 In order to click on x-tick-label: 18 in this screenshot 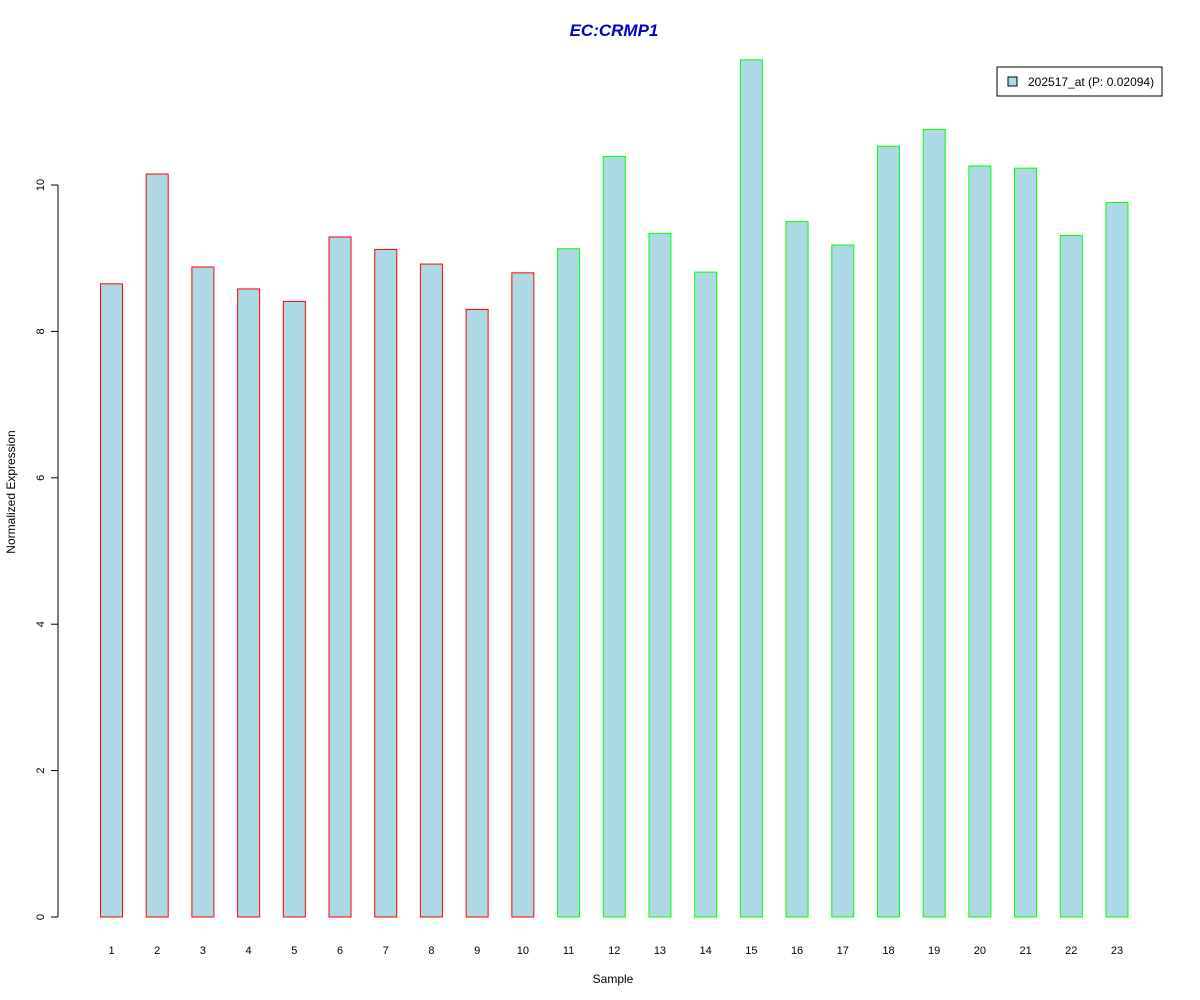, I will do `click(888, 951)`.